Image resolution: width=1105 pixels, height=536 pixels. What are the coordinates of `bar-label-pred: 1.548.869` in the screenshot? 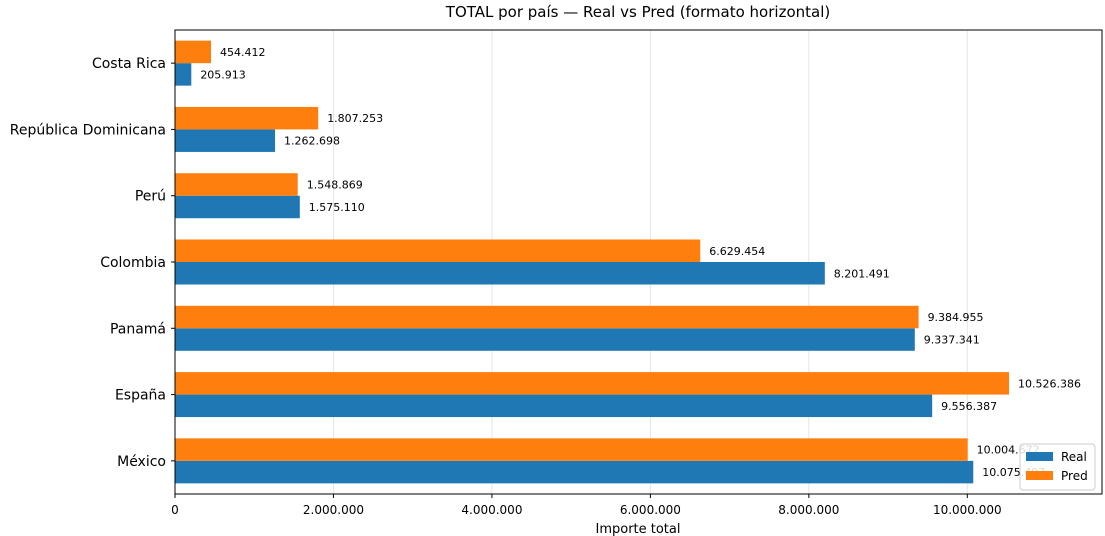 It's located at (335, 184).